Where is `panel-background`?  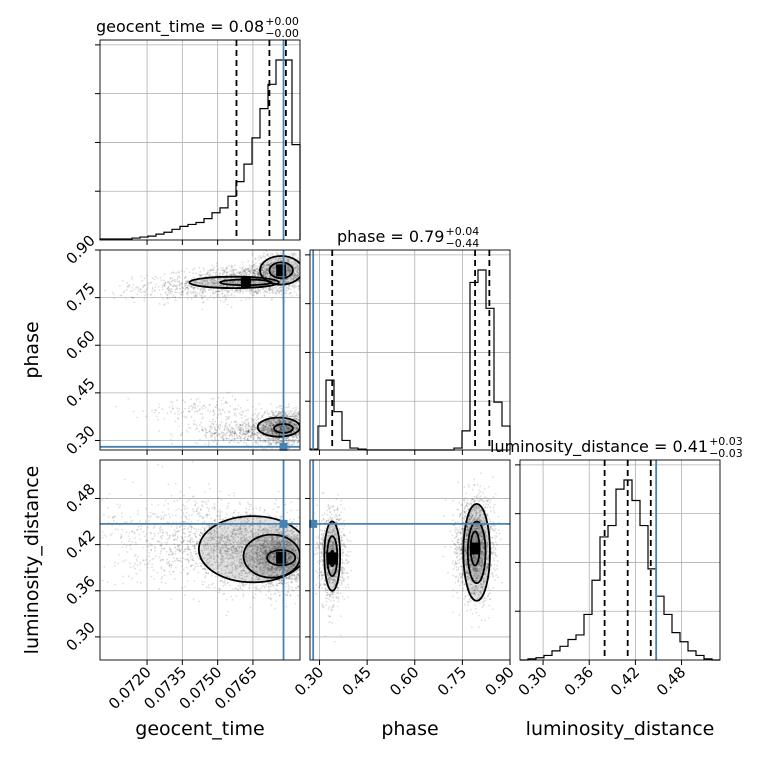
panel-background is located at coordinates (410, 350).